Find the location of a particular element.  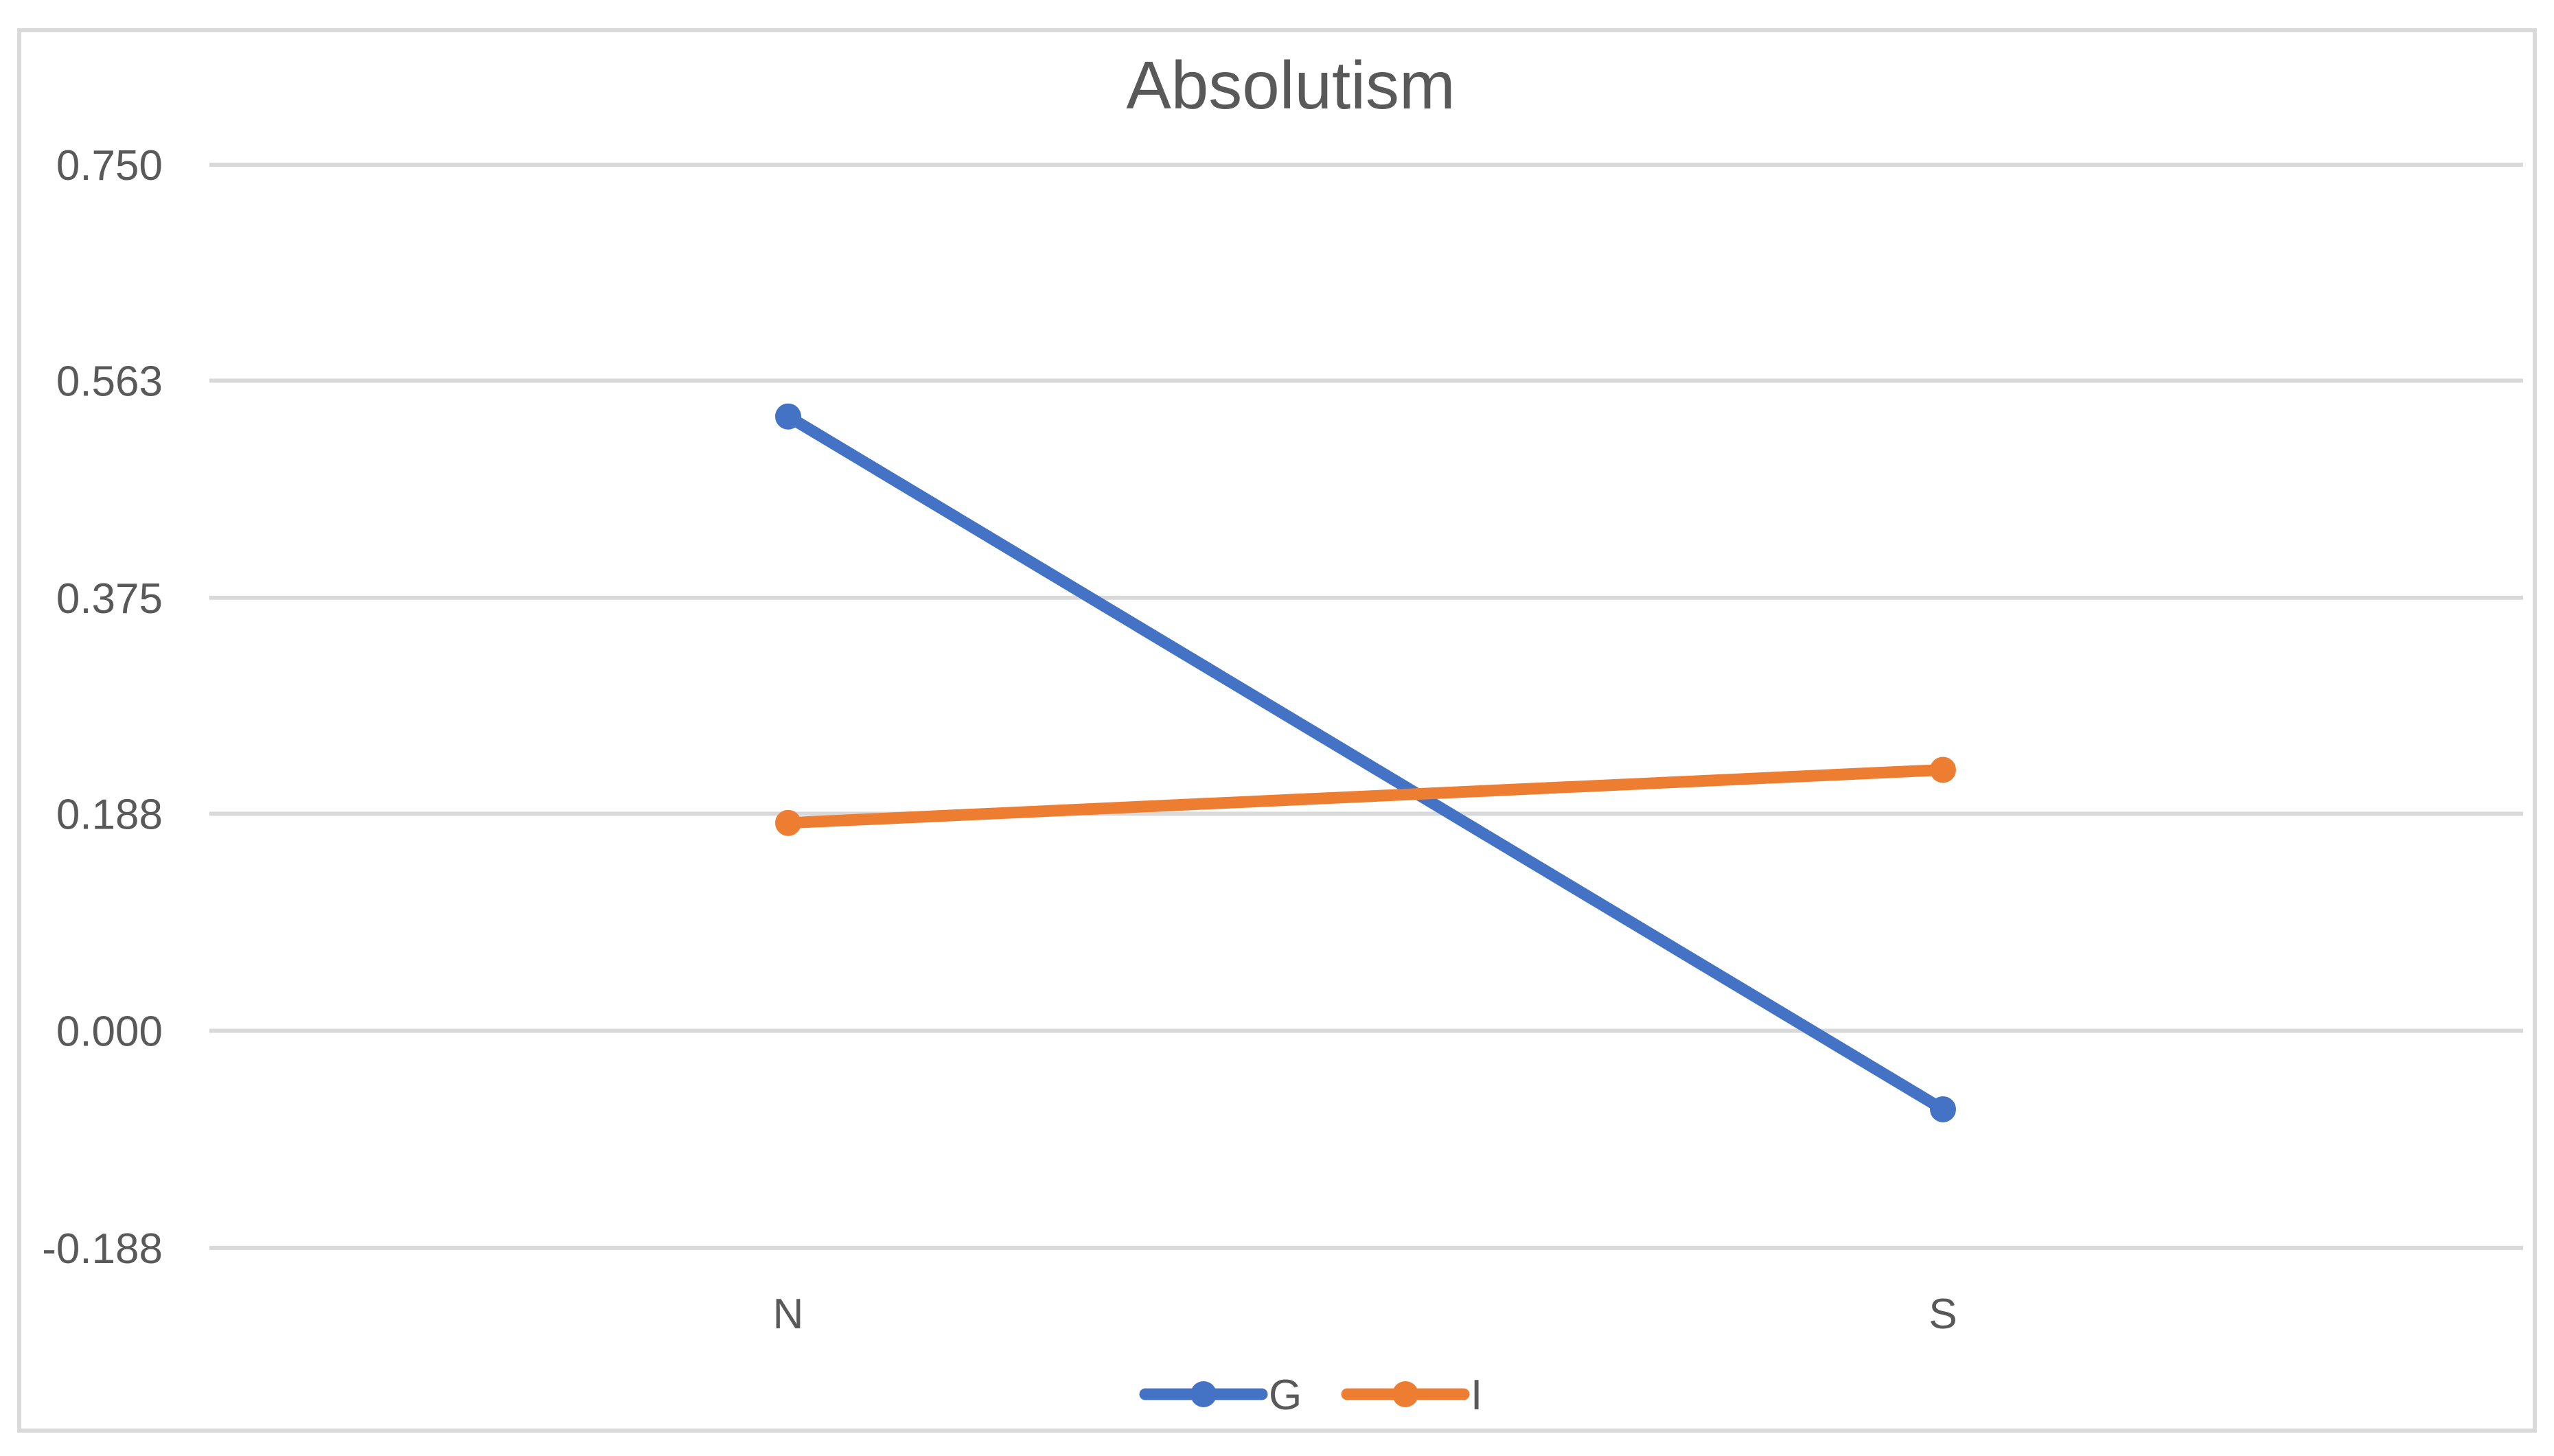

legend-marker-G is located at coordinates (1203, 1394).